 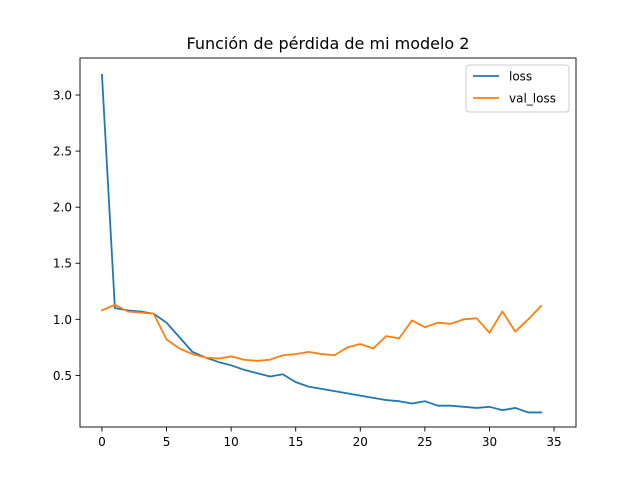 I want to click on y-tick-label: 1.0, so click(x=62, y=320).